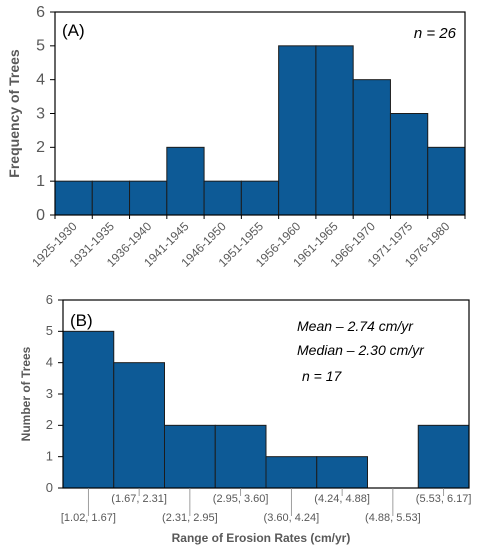  I want to click on panel-b-x-tick-label: (2.31, 2.95], so click(190, 518).